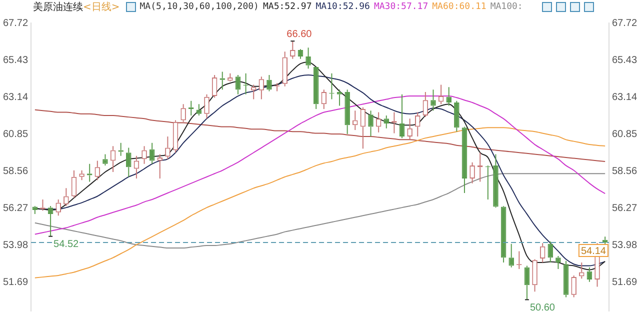  Describe the element at coordinates (625, 208) in the screenshot. I see `y2-tick-label: 56.27` at that location.